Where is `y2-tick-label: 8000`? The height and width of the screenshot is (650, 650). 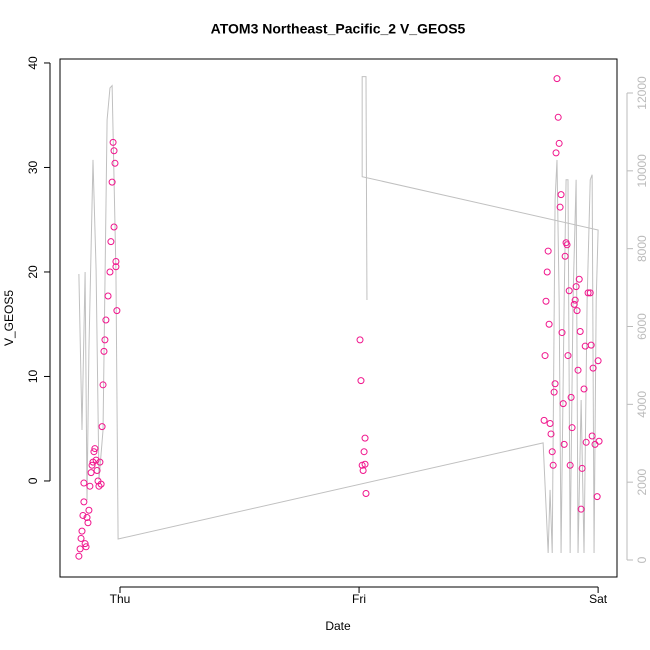
y2-tick-label: 8000 is located at coordinates (642, 248).